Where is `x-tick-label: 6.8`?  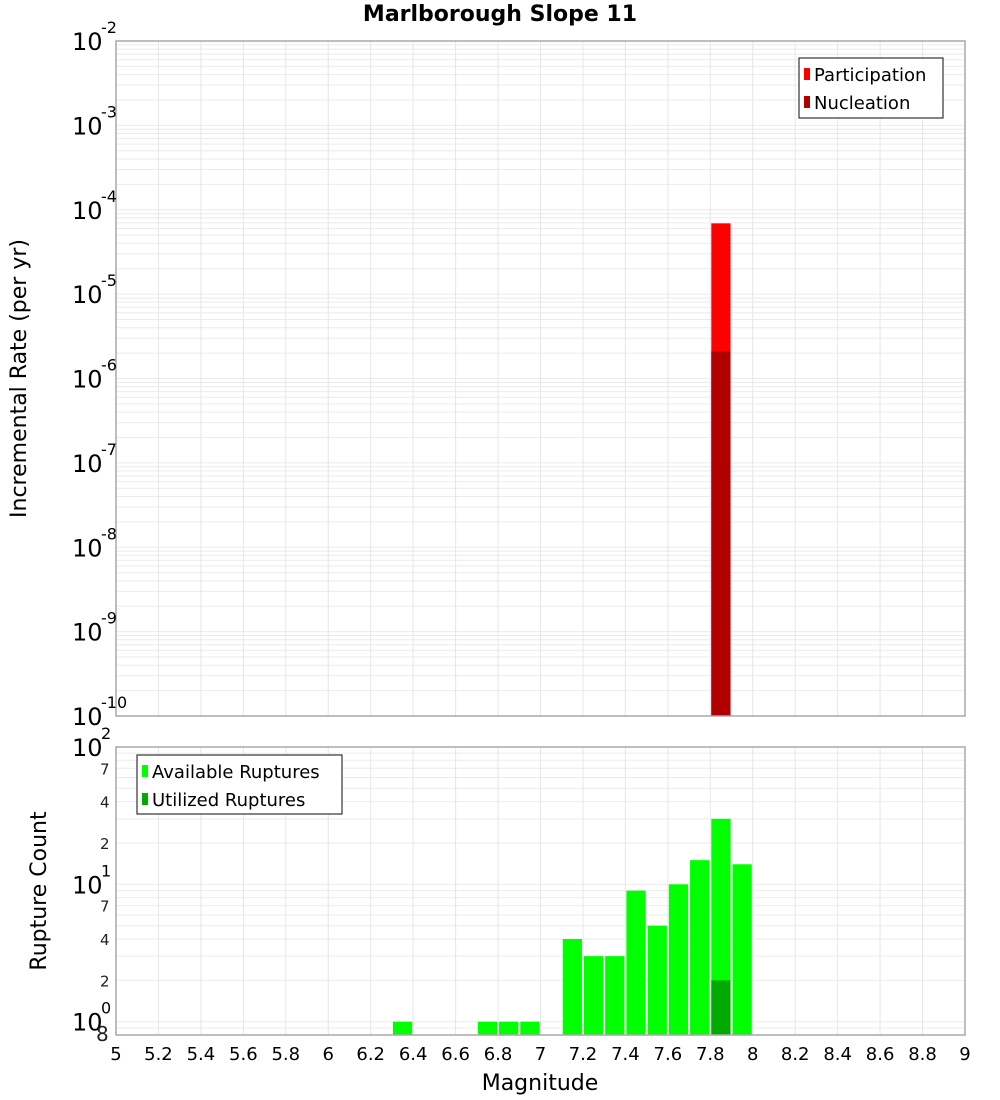 x-tick-label: 6.8 is located at coordinates (498, 1054).